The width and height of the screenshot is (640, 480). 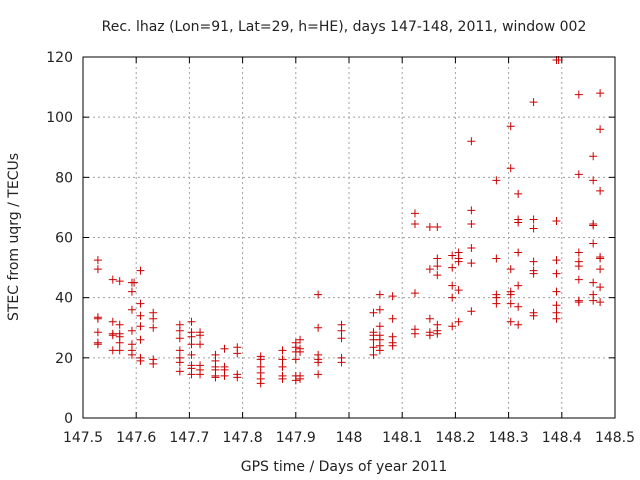 I want to click on x-tick-label: 148.5, so click(x=615, y=438).